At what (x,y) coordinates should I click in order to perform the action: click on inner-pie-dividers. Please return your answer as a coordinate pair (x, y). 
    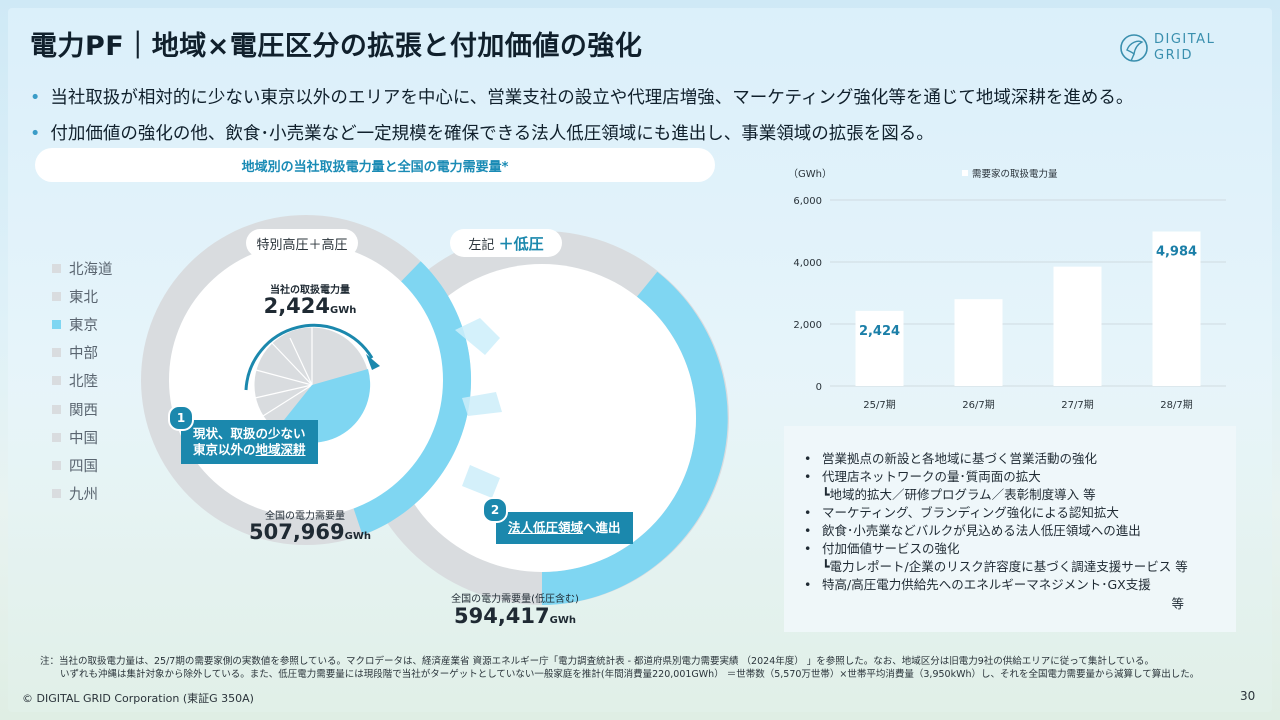
    Looking at the image, I should click on (283, 372).